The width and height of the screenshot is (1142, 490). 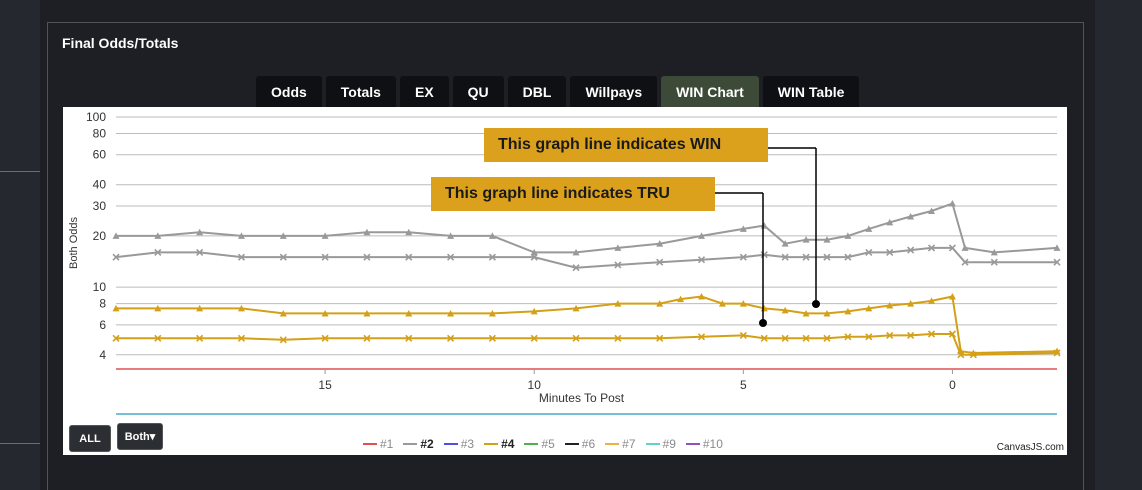 I want to click on chart-legend: #1 #2 #3 #4 #5 #6 #7 #9 #10, so click(x=543, y=444).